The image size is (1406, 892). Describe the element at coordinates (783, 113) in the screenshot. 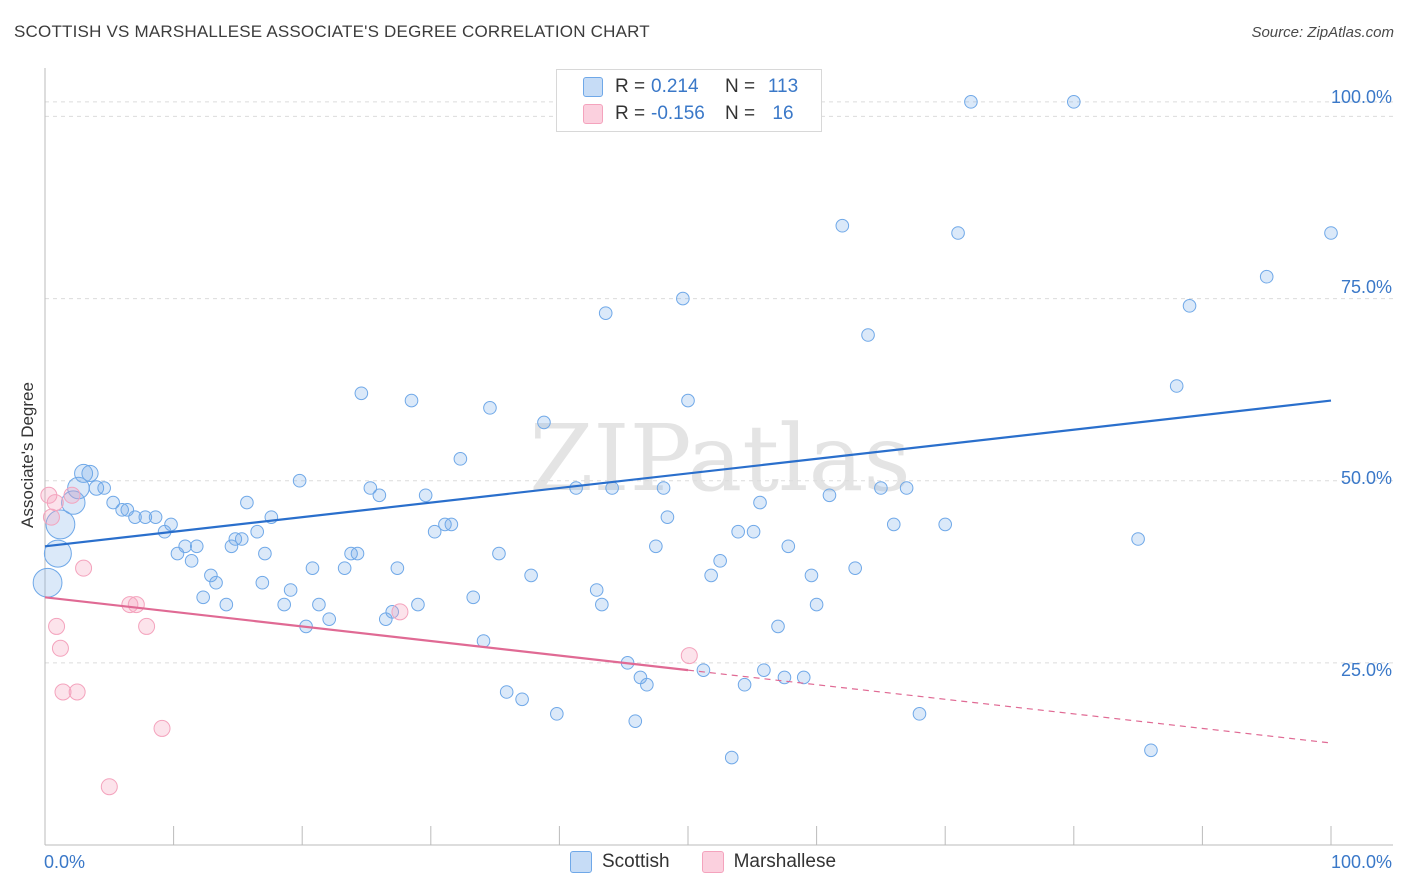

I see `n-value: 16` at that location.